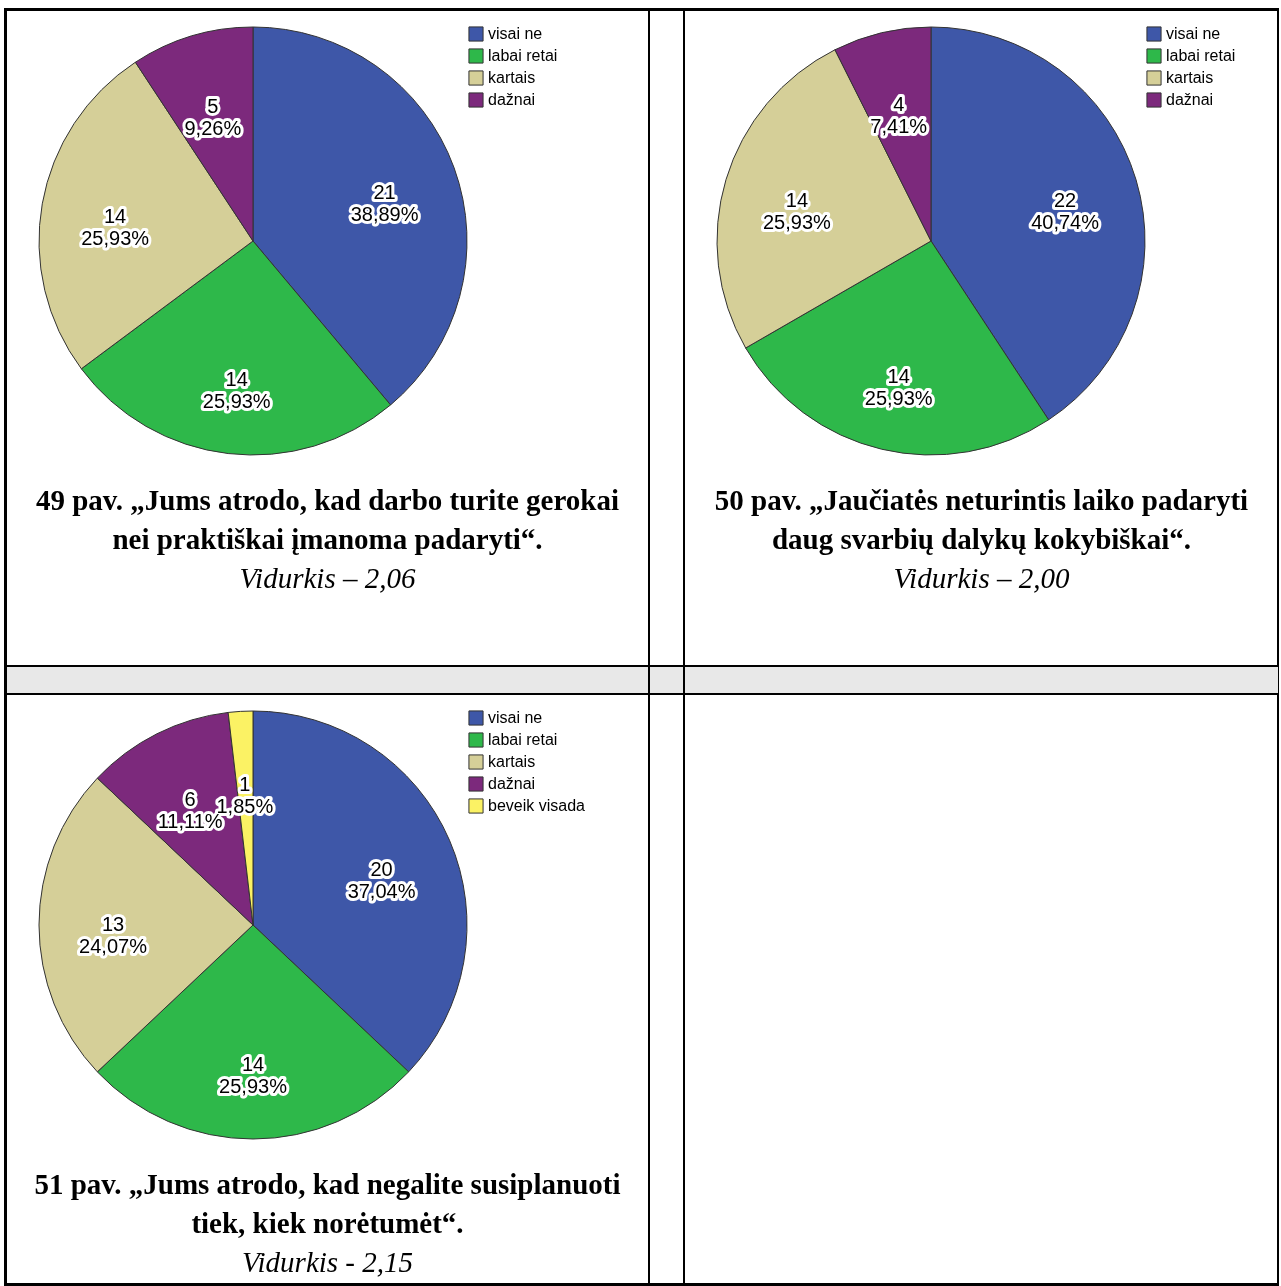 This screenshot has height=1286, width=1281. Describe the element at coordinates (899, 114) in the screenshot. I see `data-label: 4 7,41%` at that location.